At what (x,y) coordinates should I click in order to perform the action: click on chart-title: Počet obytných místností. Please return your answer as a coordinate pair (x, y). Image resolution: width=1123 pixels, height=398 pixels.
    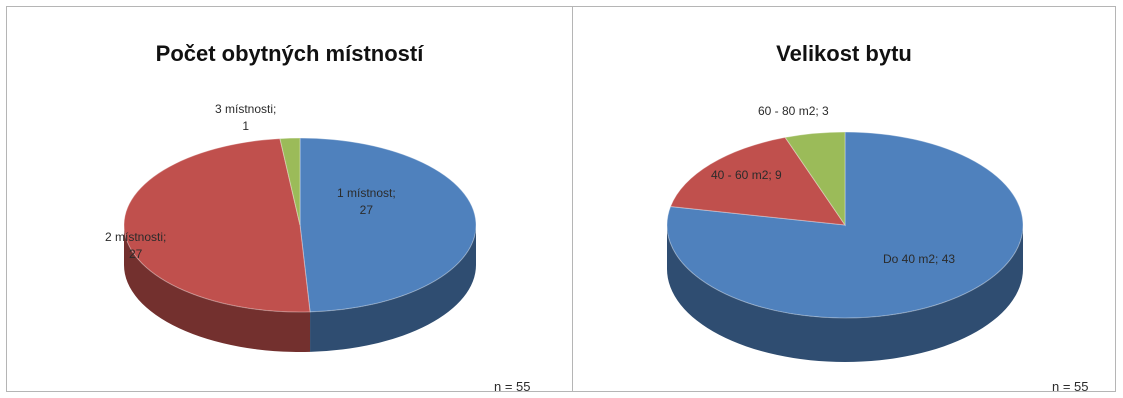
    Looking at the image, I should click on (289, 53).